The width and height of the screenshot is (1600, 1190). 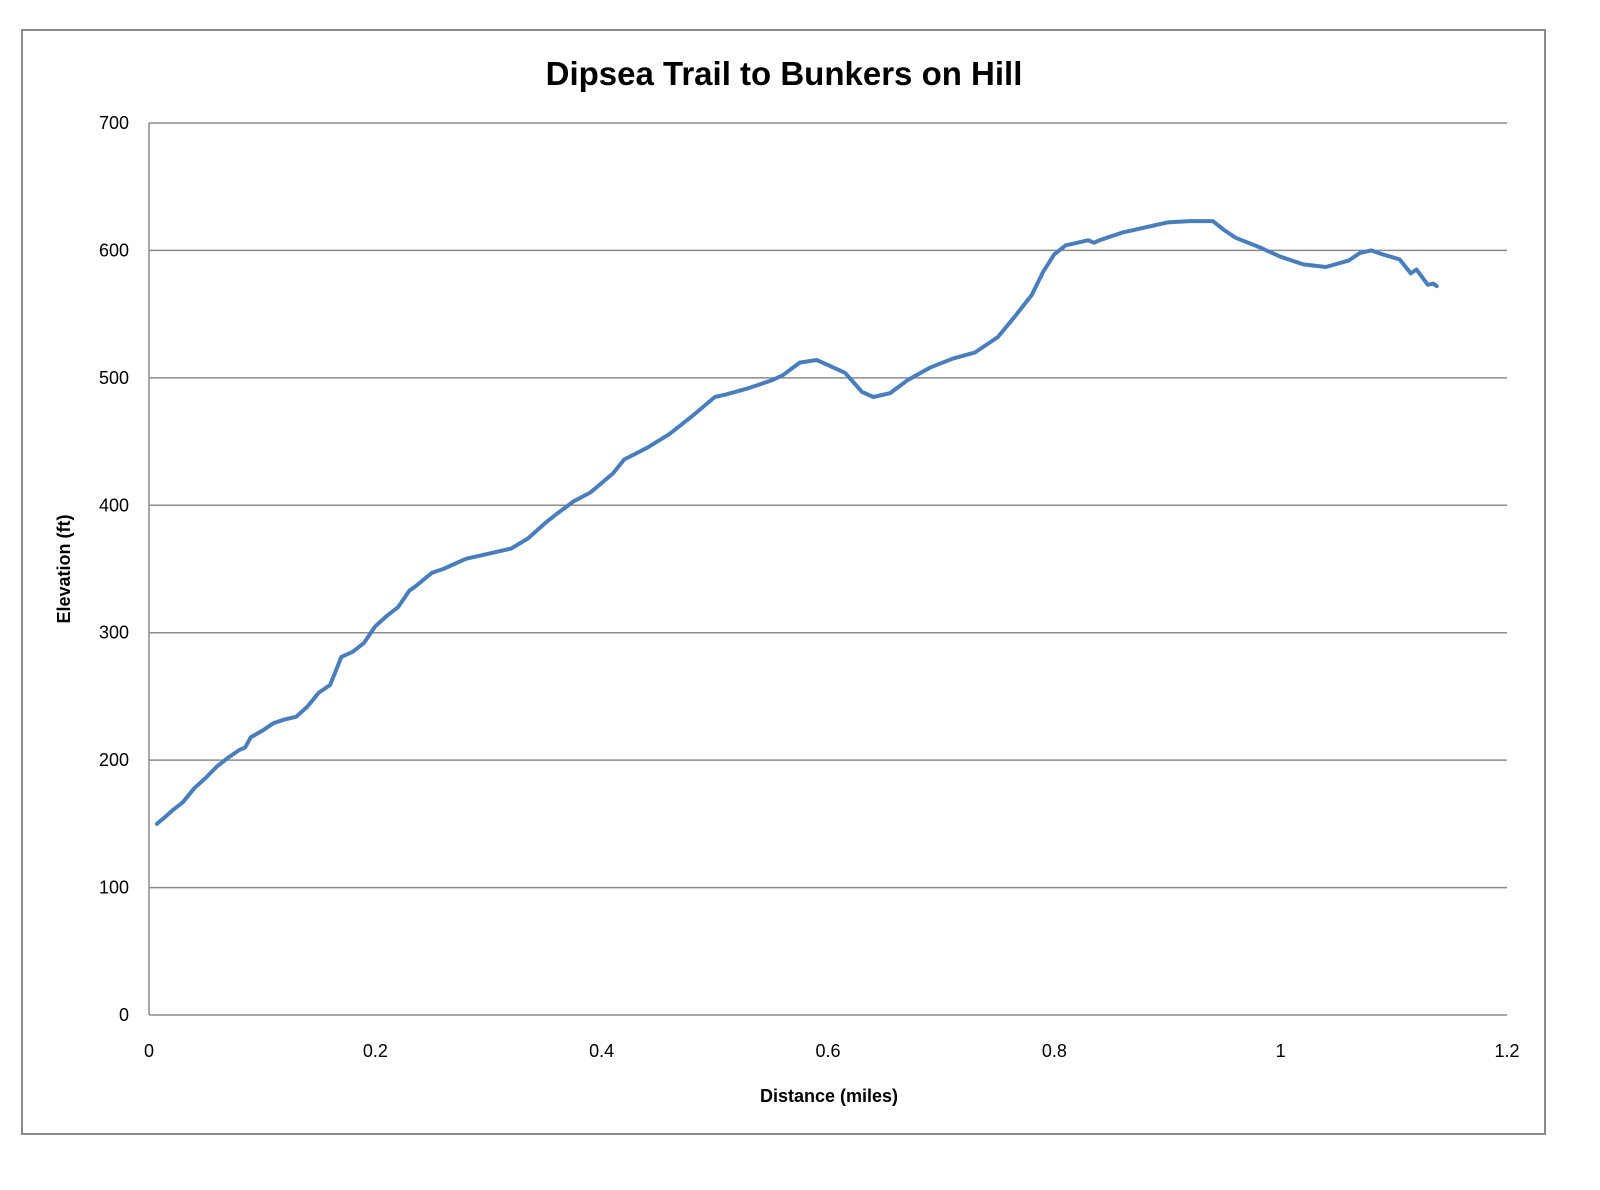 What do you see at coordinates (829, 1096) in the screenshot?
I see `x-axis-label: Distance (miles)` at bounding box center [829, 1096].